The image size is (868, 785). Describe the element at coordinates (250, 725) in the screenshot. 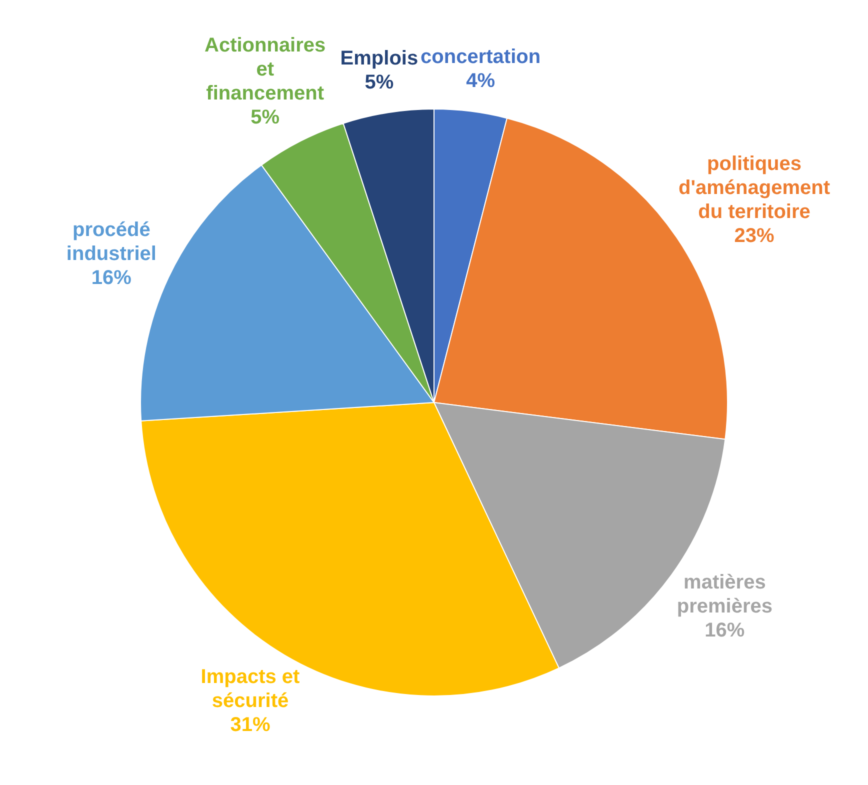

I see `data-label: 31%` at that location.